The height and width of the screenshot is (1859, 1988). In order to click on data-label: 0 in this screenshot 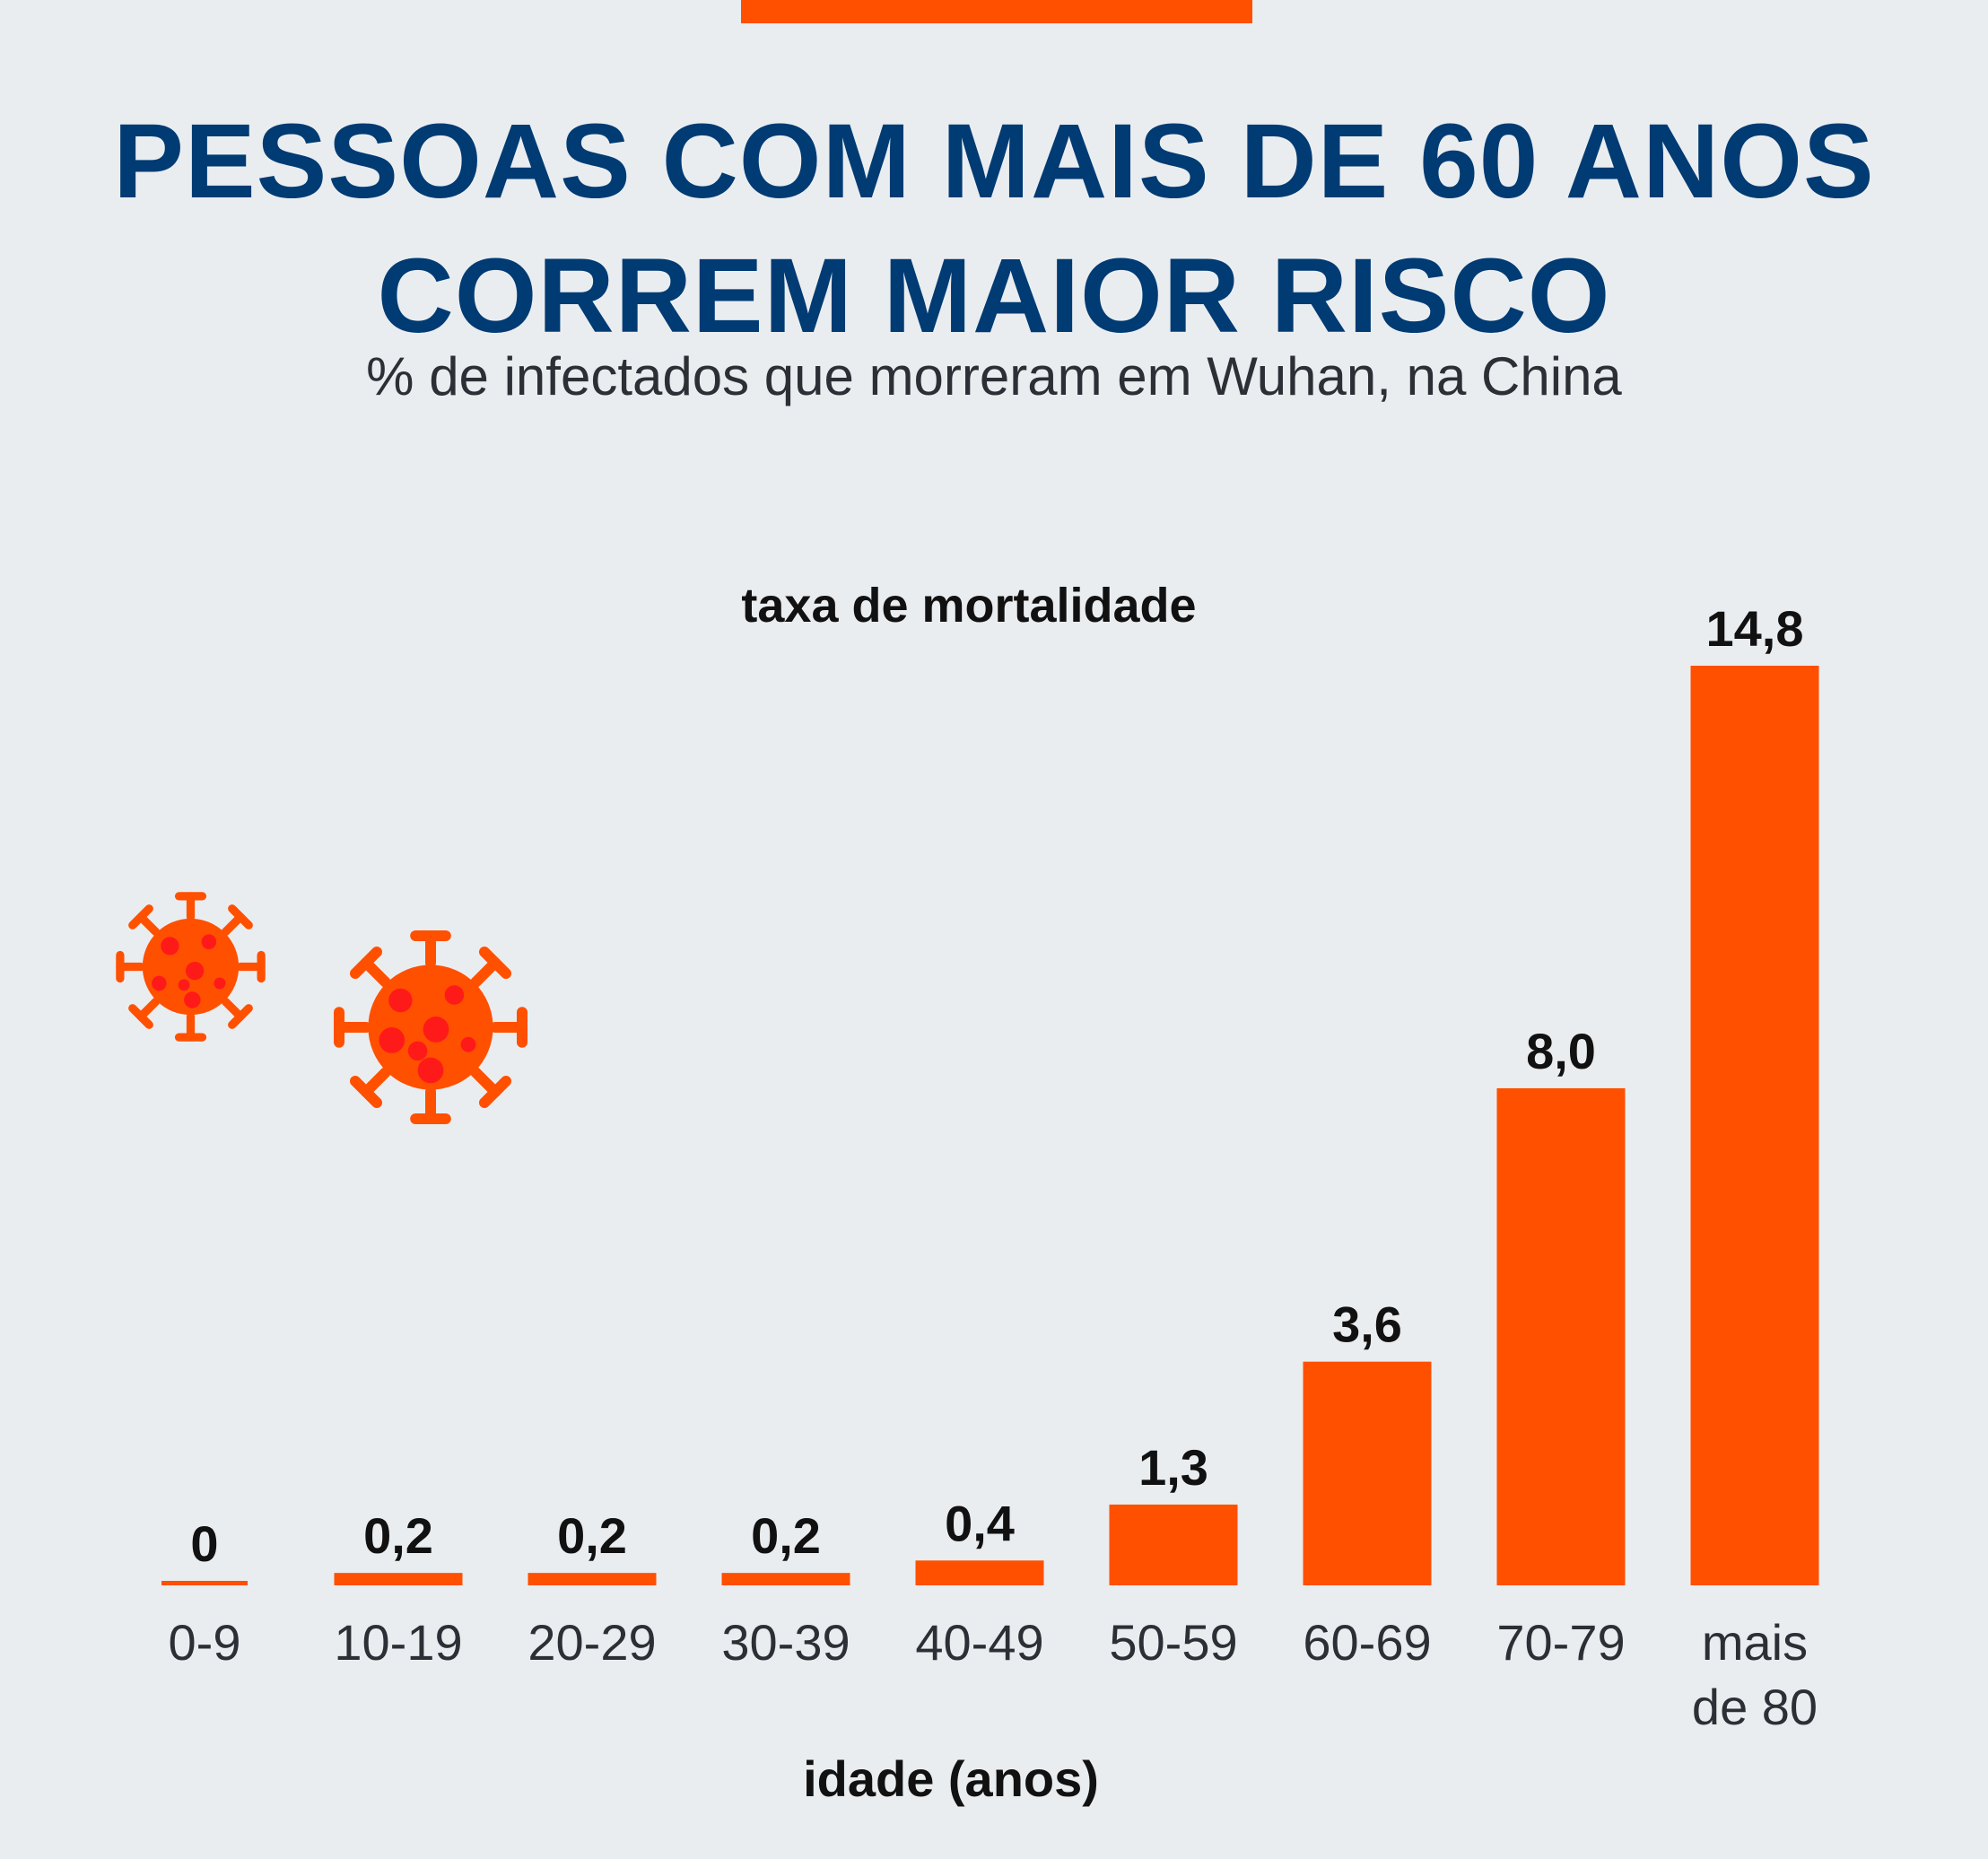, I will do `click(204, 1543)`.